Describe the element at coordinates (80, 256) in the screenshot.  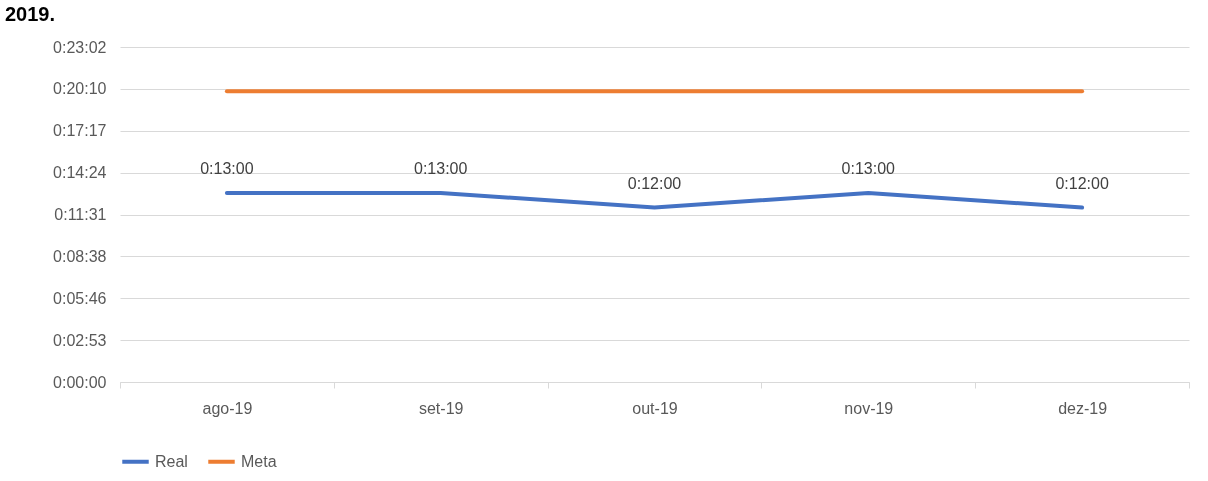
I see `y-tick-label: 0:08:38` at that location.